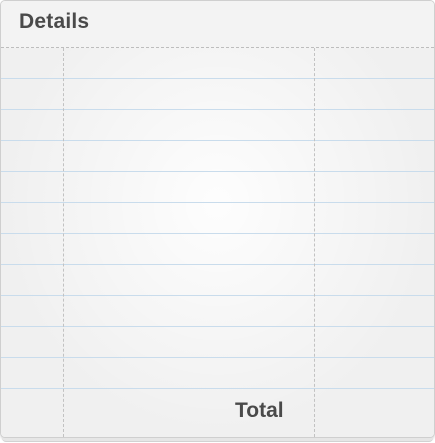  What do you see at coordinates (259, 410) in the screenshot?
I see `total-label: Total` at bounding box center [259, 410].